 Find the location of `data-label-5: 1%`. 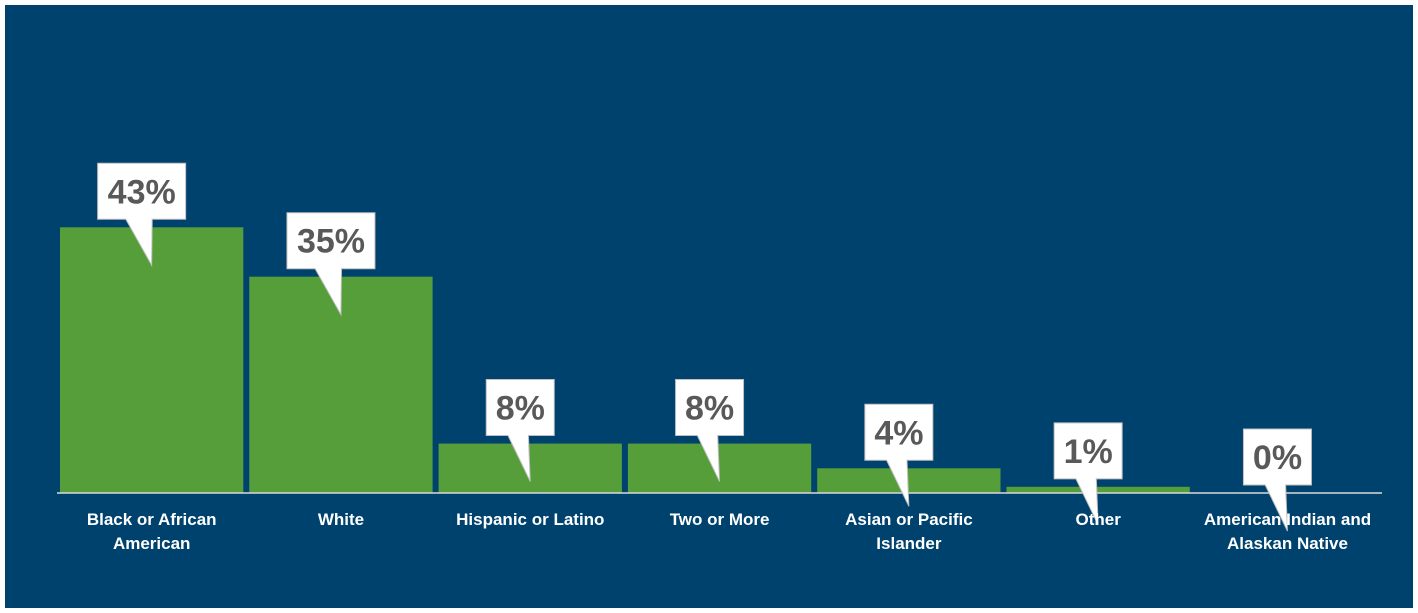

data-label-5: 1% is located at coordinates (1088, 474).